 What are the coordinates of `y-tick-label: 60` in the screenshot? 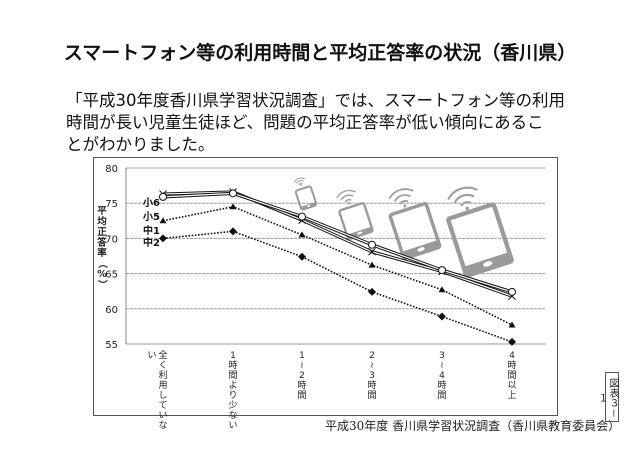 It's located at (111, 310).